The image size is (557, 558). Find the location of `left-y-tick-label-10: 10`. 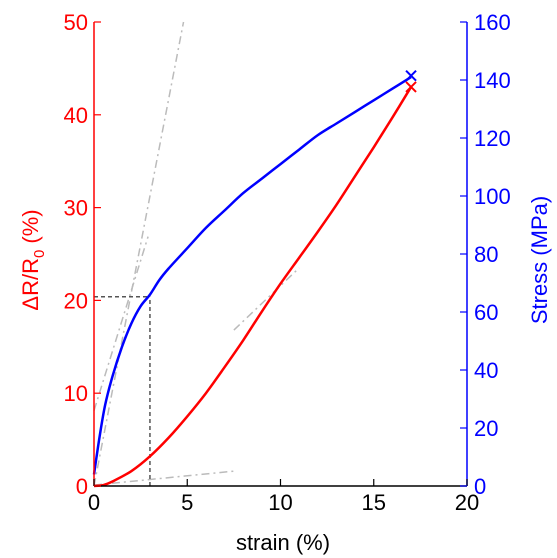

left-y-tick-label-10: 10 is located at coordinates (76, 393).